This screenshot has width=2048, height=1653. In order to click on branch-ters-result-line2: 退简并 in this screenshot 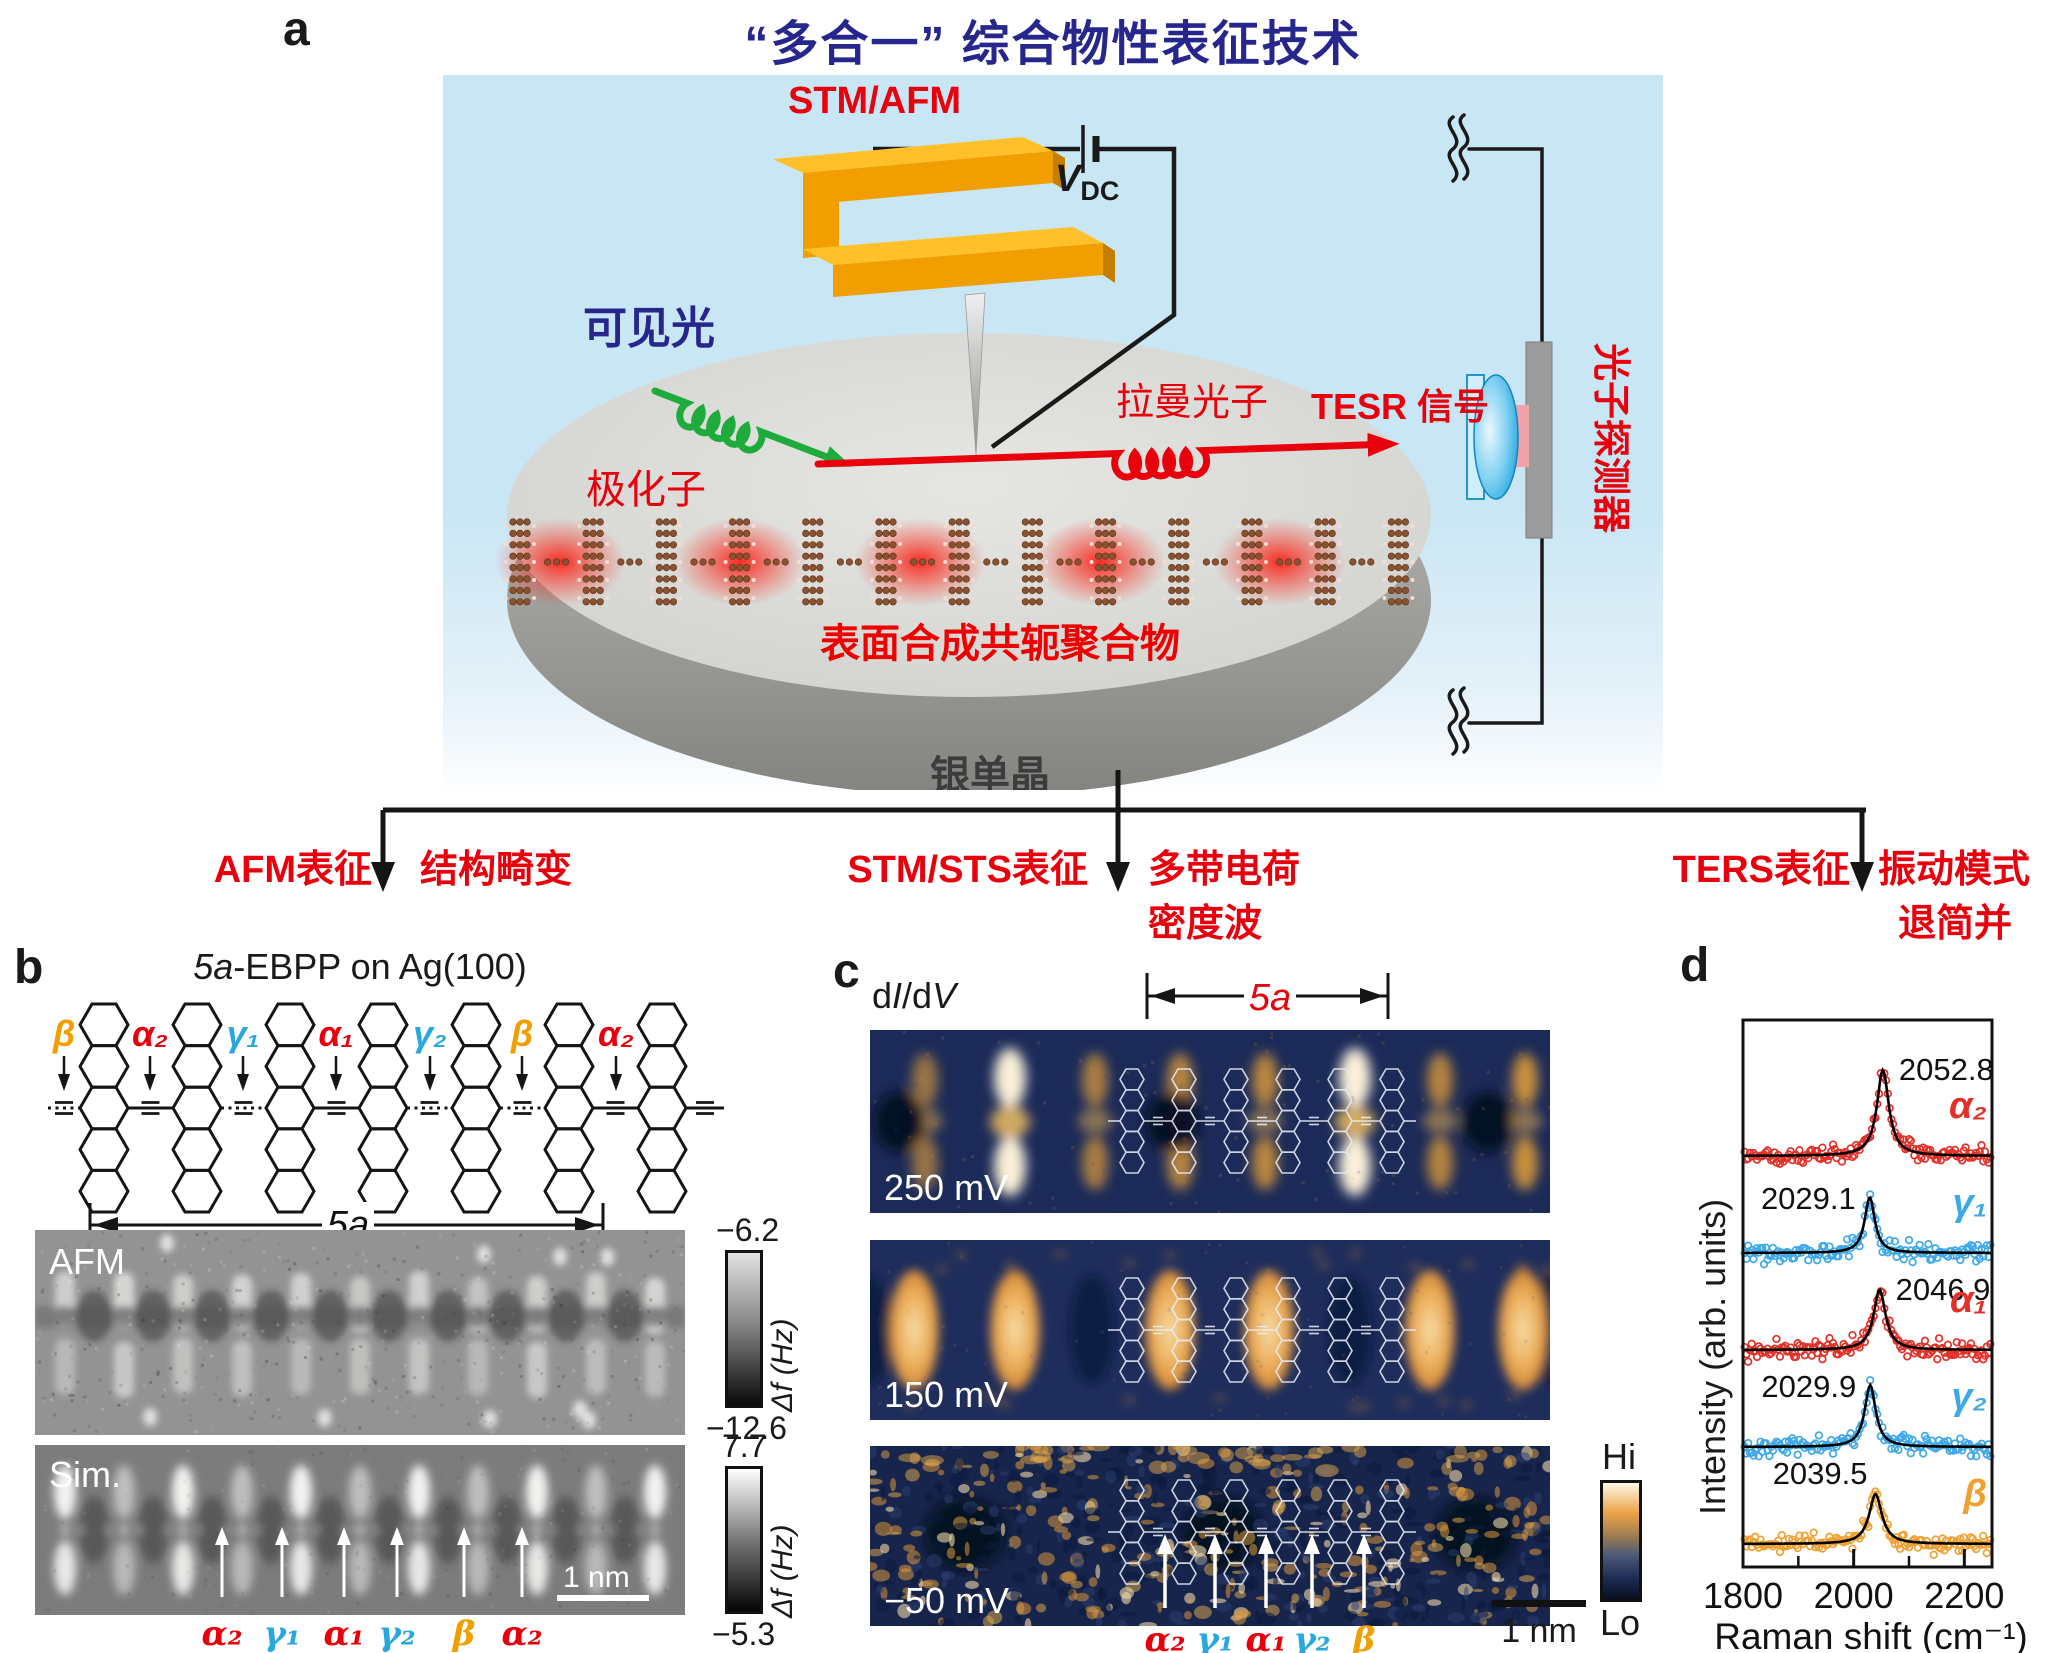, I will do `click(1955, 924)`.